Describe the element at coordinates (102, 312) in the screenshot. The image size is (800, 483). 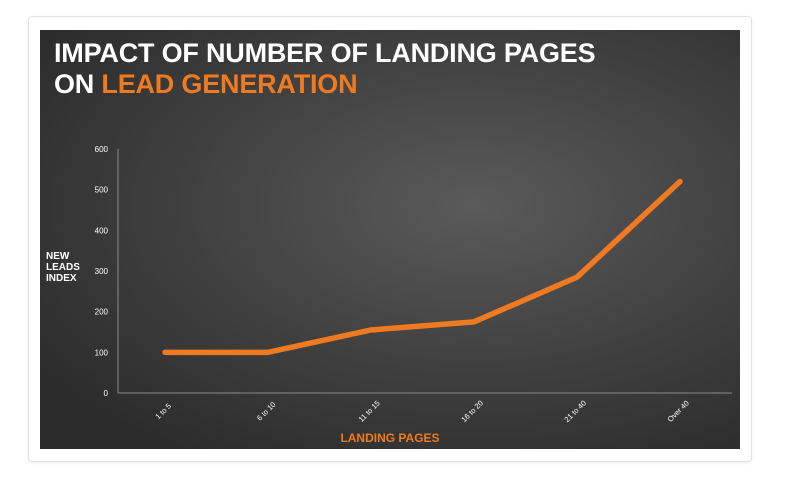
I see `y-tick-label: 200` at that location.